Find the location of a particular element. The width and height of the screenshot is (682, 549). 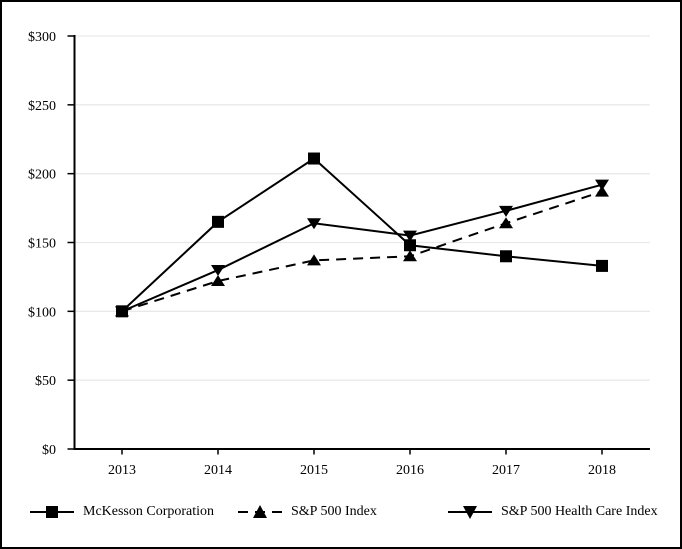

y-tick-label: $100 is located at coordinates (42, 312).